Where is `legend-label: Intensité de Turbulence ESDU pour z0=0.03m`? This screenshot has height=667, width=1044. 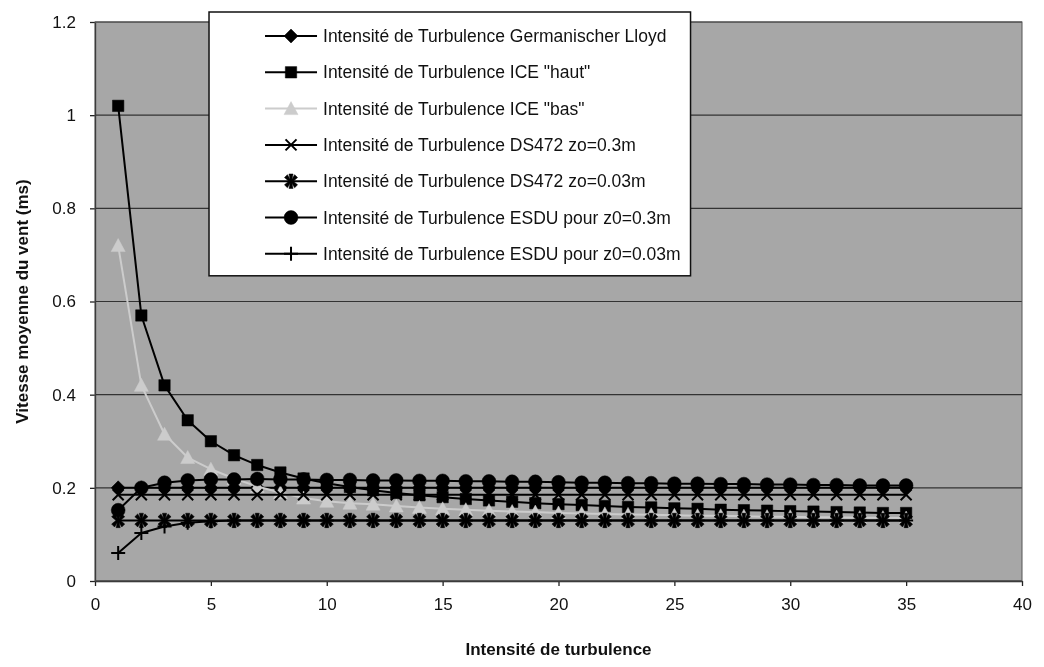 legend-label: Intensité de Turbulence ESDU pour z0=0.03m is located at coordinates (502, 253).